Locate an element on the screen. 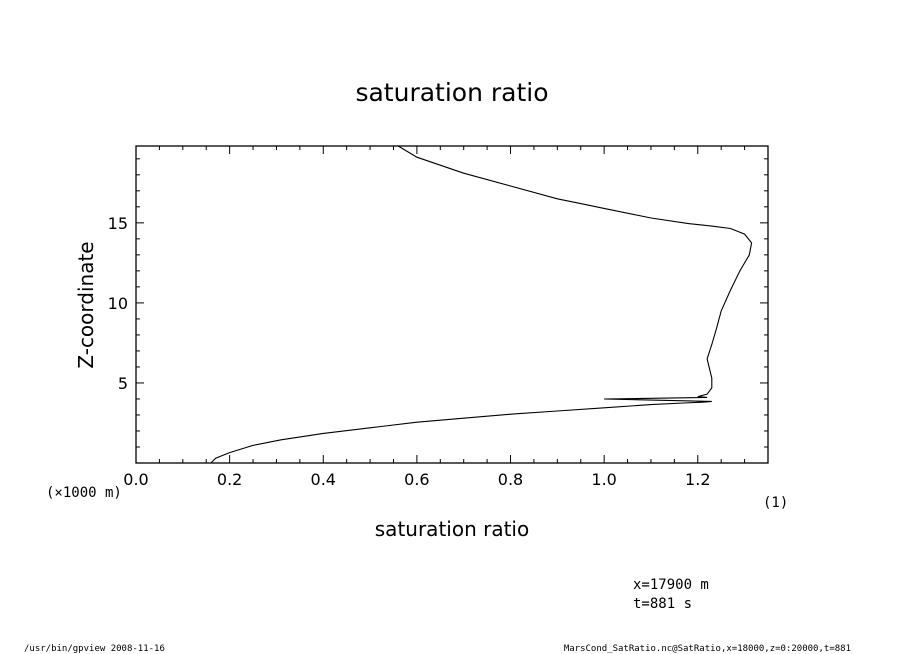 This screenshot has height=654, width=904. y-axis-label: Z-coordinate is located at coordinates (86, 304).